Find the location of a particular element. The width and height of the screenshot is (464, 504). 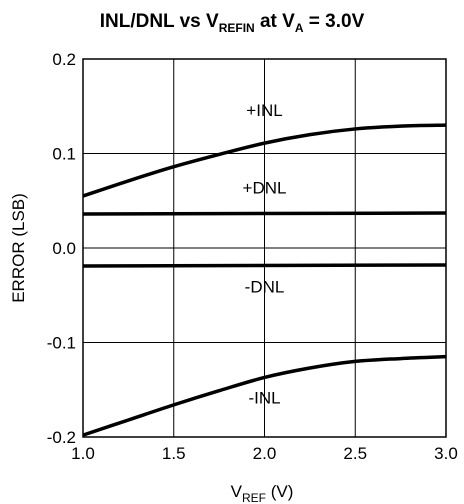

y-tick-label: 0.2 is located at coordinates (64, 59).